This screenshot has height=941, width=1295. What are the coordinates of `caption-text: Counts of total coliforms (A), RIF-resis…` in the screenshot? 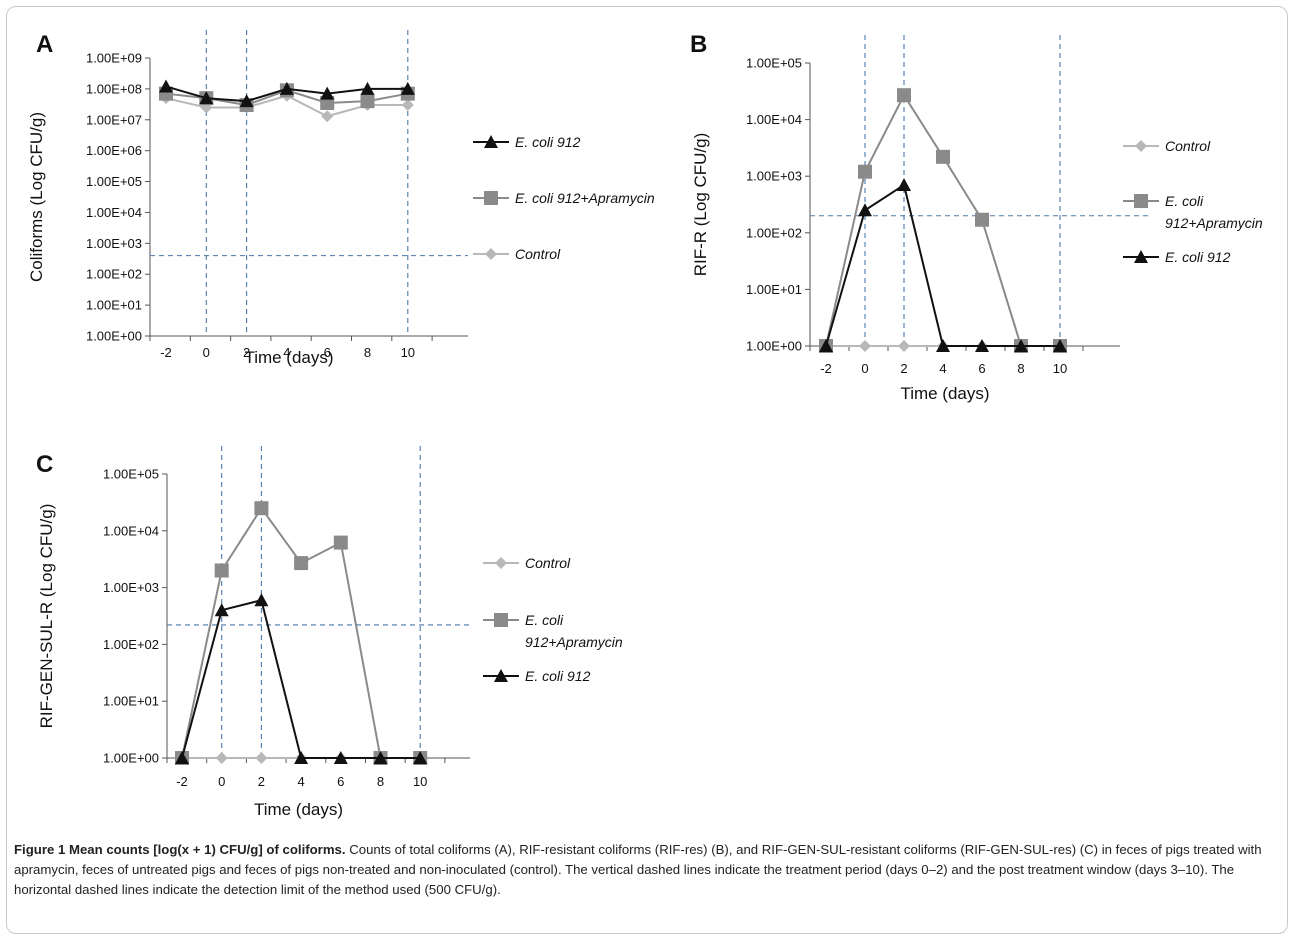 It's located at (638, 869).